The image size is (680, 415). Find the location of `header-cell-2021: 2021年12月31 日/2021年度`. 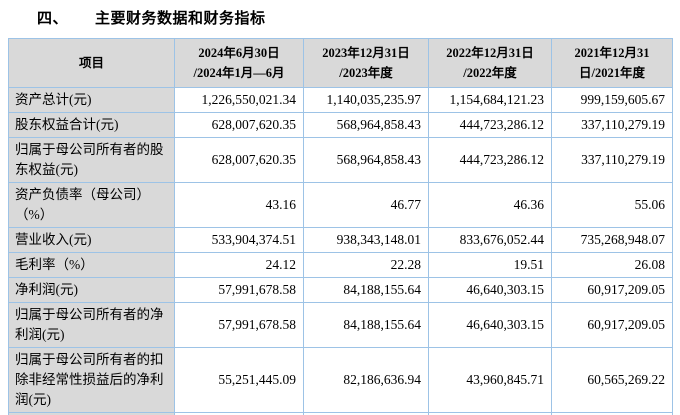

header-cell-2021: 2021年12月31 日/2021年度 is located at coordinates (612, 63).